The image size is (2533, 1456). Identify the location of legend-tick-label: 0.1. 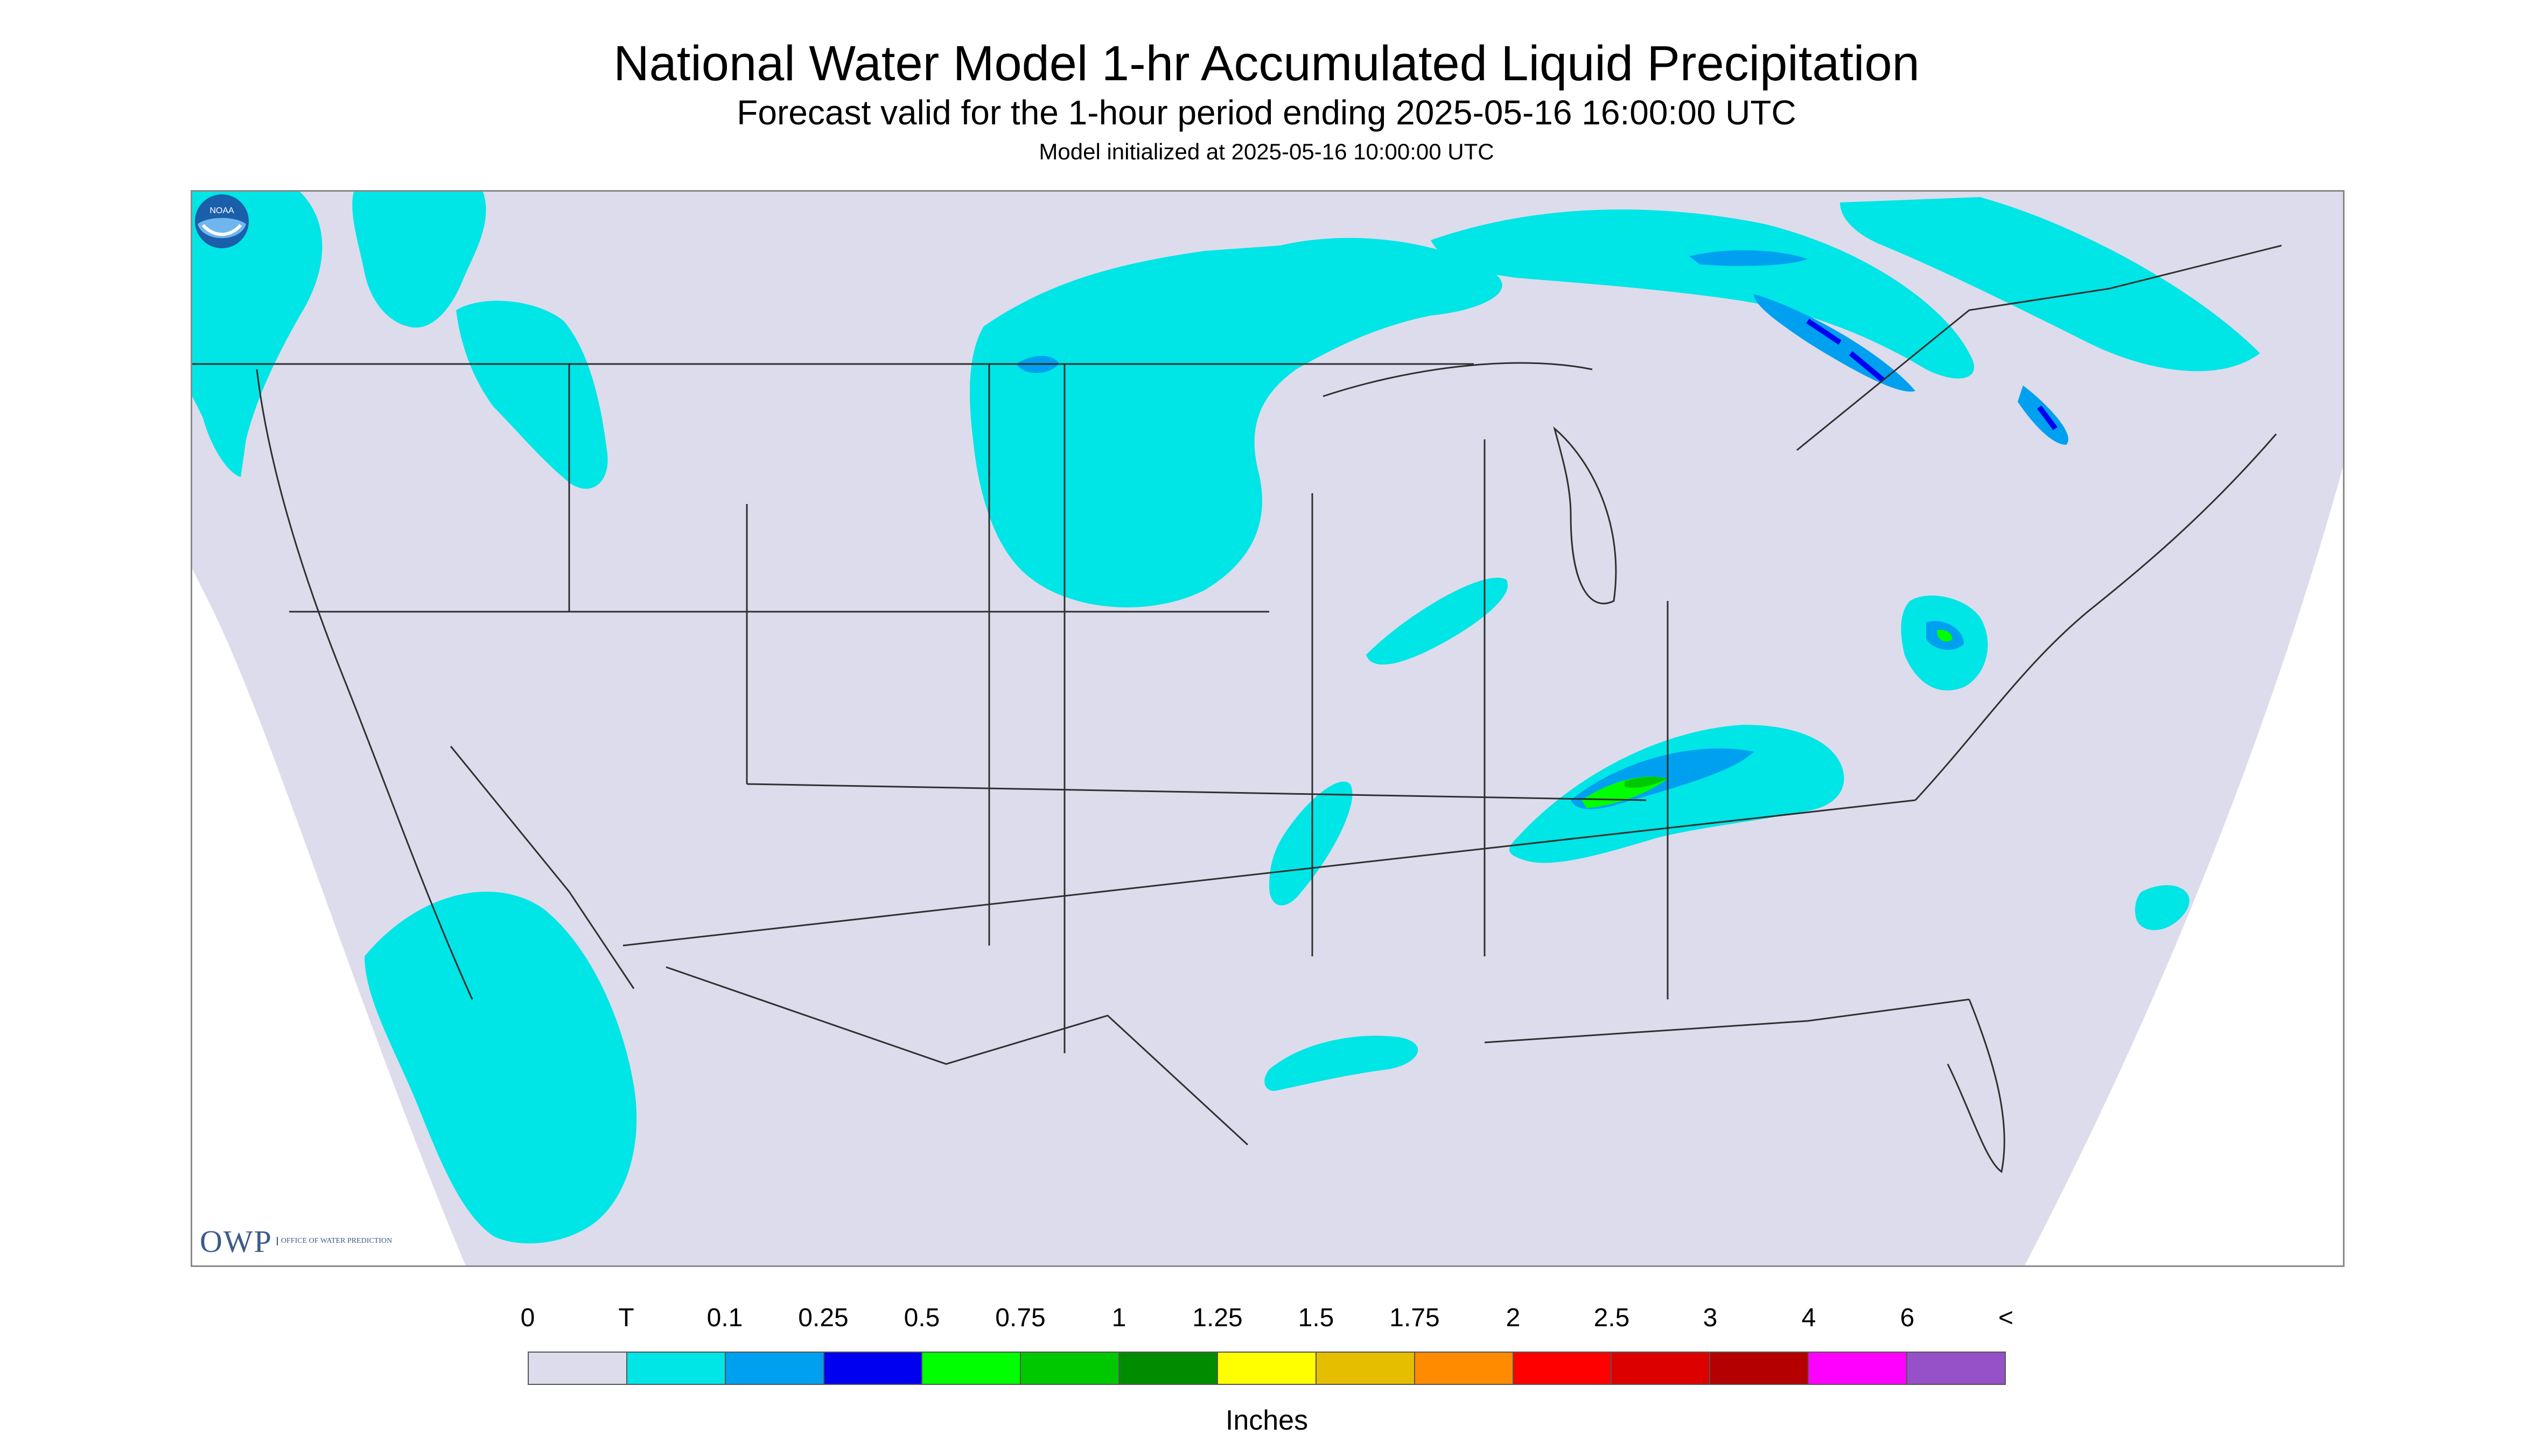
(724, 1318).